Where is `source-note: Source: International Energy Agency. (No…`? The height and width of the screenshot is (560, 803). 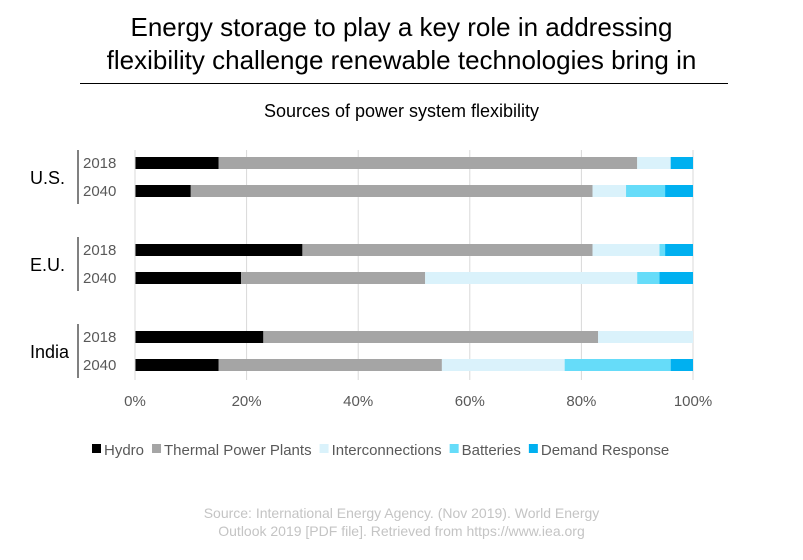 source-note: Source: International Energy Agency. (No… is located at coordinates (401, 522).